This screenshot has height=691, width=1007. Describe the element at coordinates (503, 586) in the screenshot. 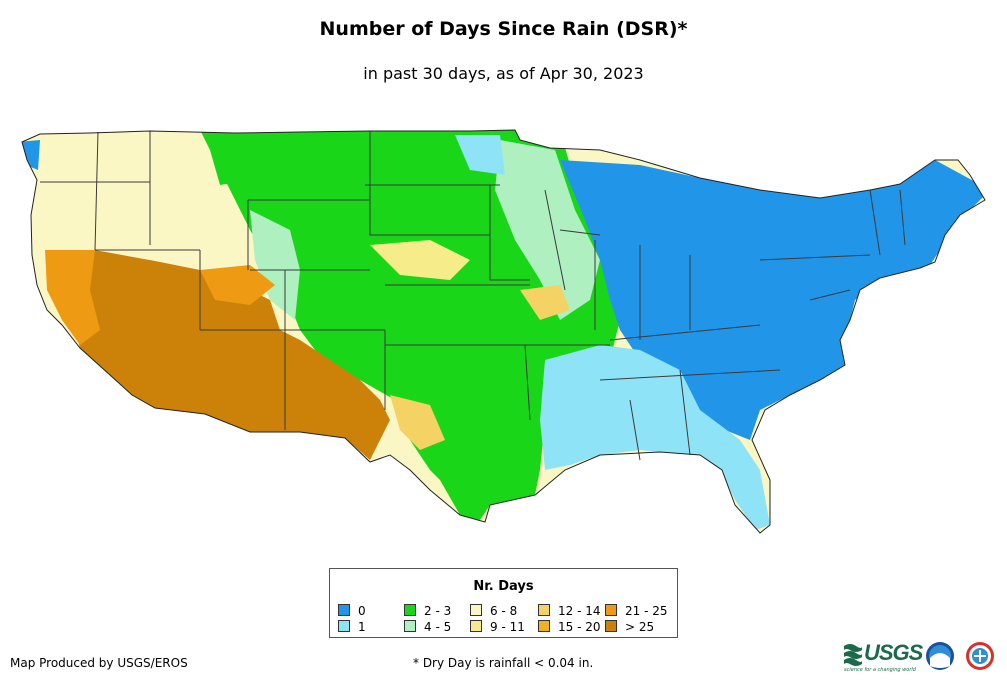

I see `legend-title: Nr. Days` at that location.